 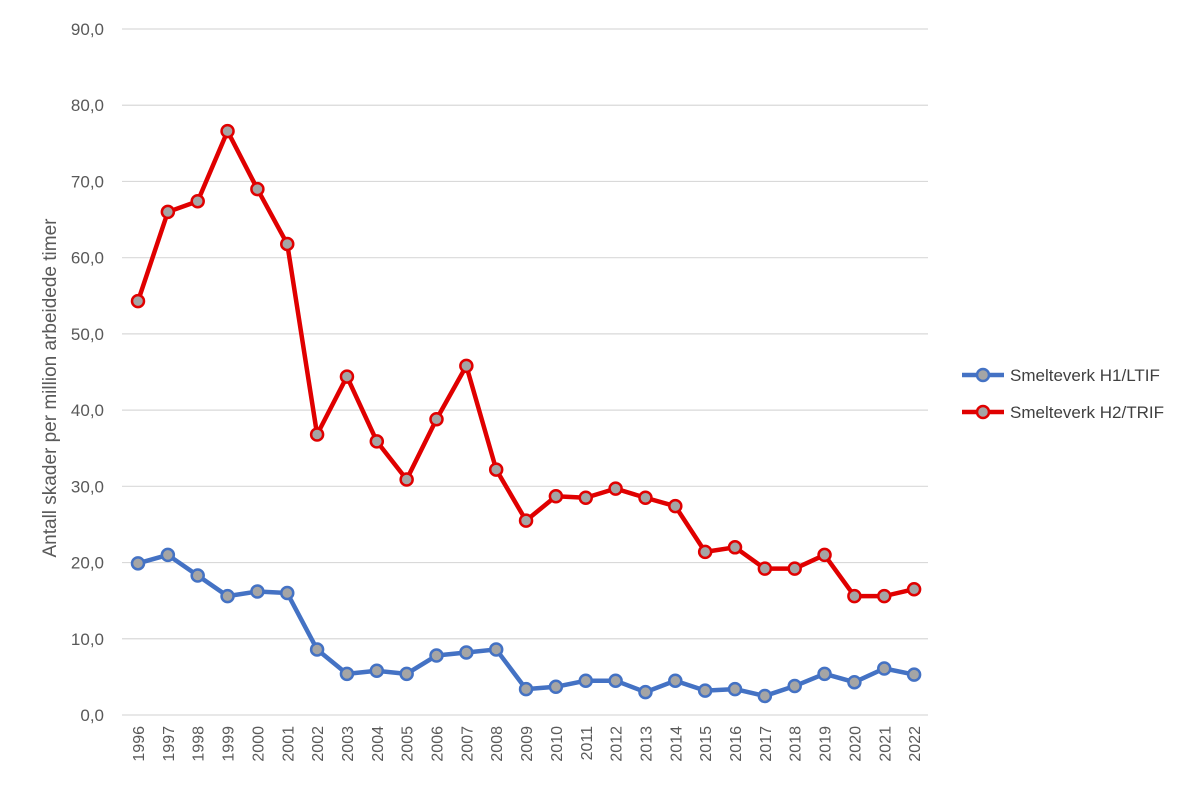 What do you see at coordinates (87, 29) in the screenshot?
I see `y-tick-label: 90,0` at bounding box center [87, 29].